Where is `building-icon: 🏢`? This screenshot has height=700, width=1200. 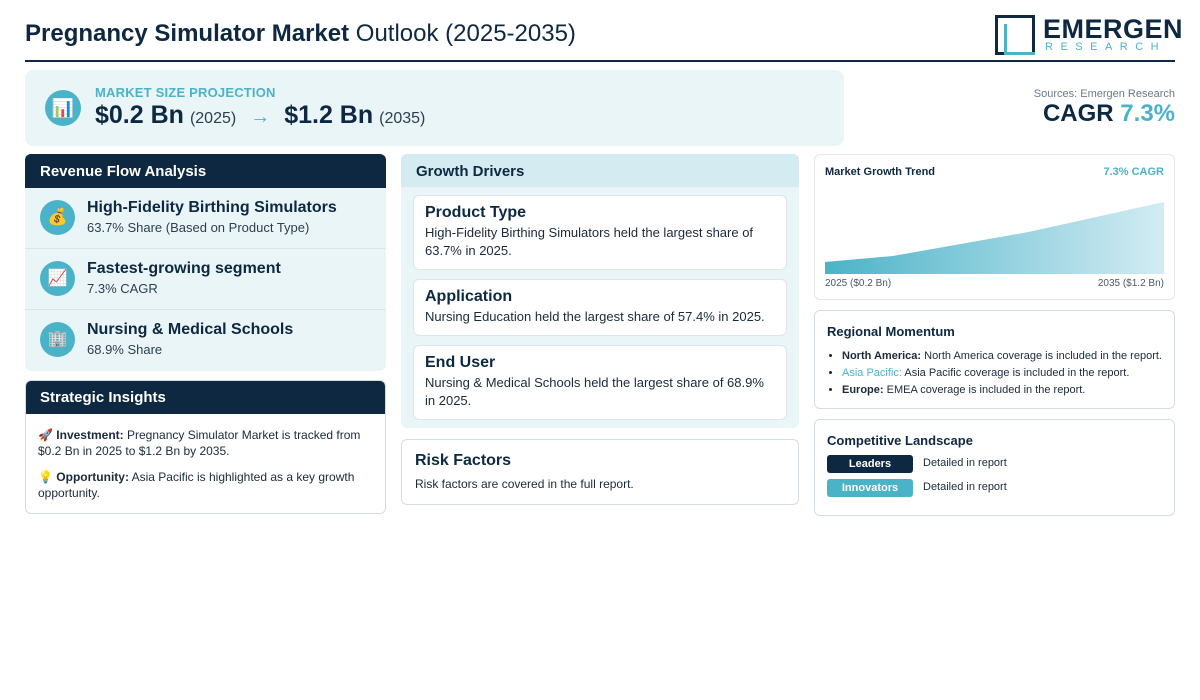
building-icon: 🏢 is located at coordinates (57, 339).